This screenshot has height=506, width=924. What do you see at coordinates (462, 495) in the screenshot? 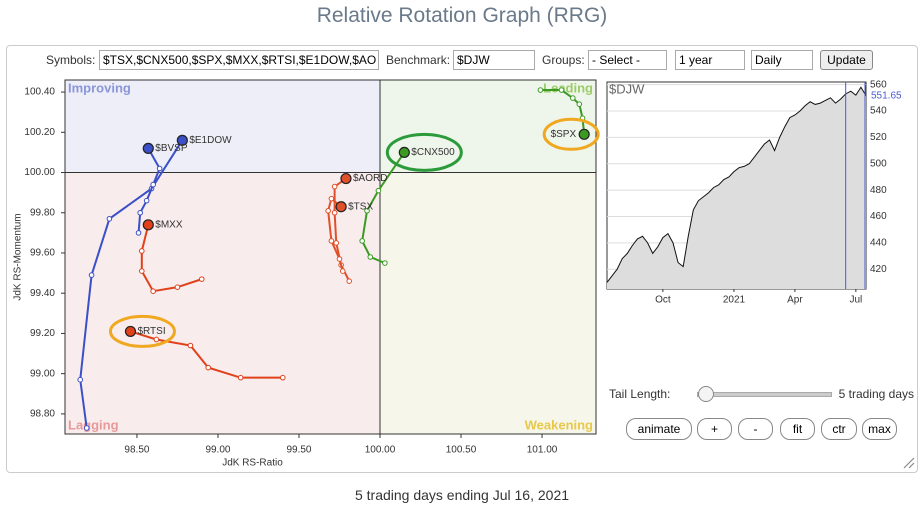
I see `footer: 5 trading days ending Jul 16, 2021` at bounding box center [462, 495].